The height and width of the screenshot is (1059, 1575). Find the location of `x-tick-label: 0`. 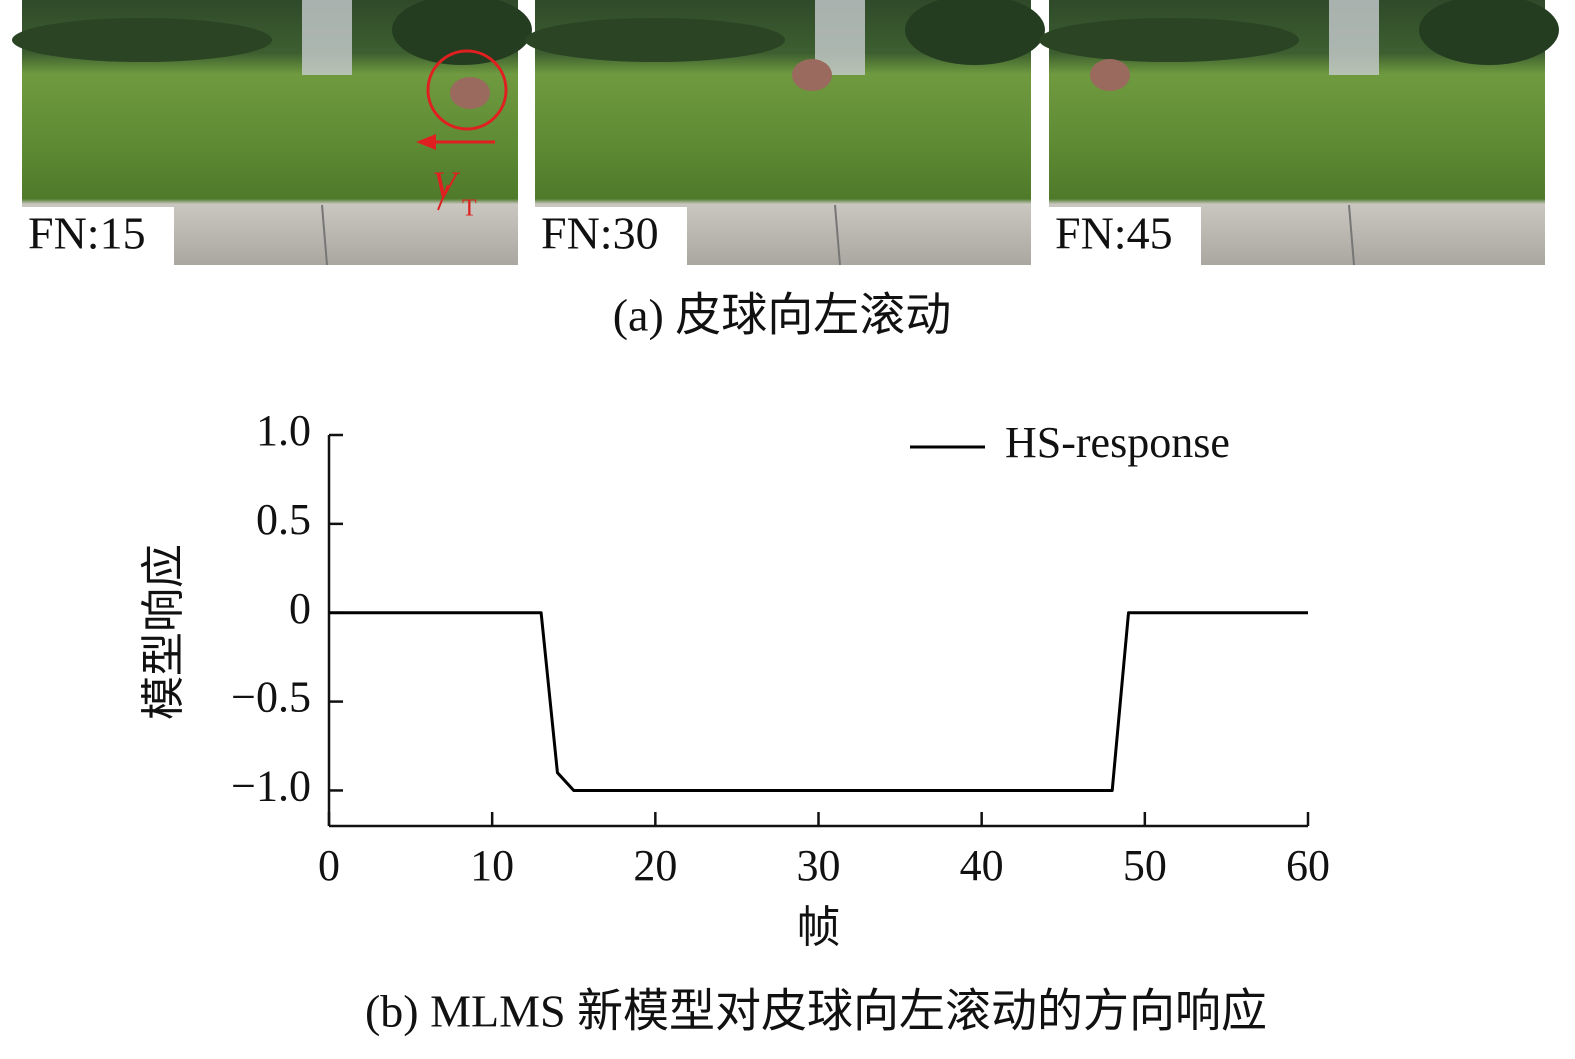

x-tick-label: 0 is located at coordinates (329, 865).